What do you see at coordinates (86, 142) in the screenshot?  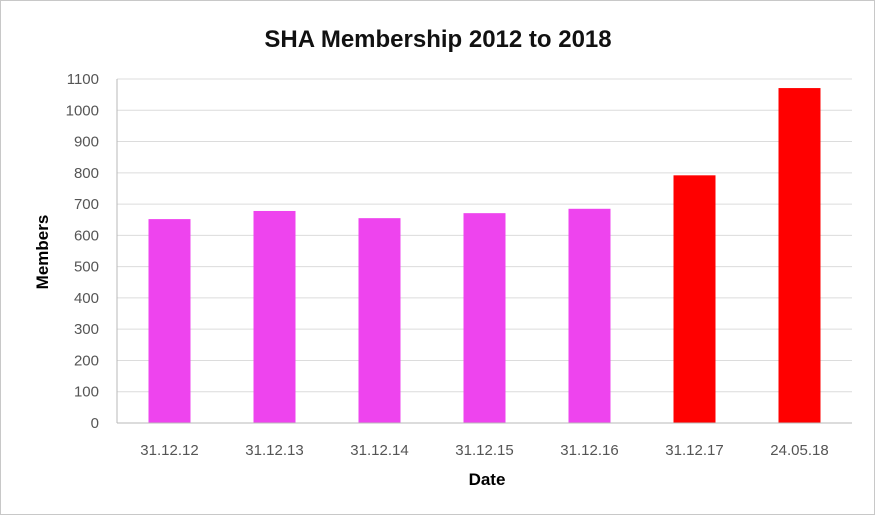 I see `y-tick-label: 900` at bounding box center [86, 142].